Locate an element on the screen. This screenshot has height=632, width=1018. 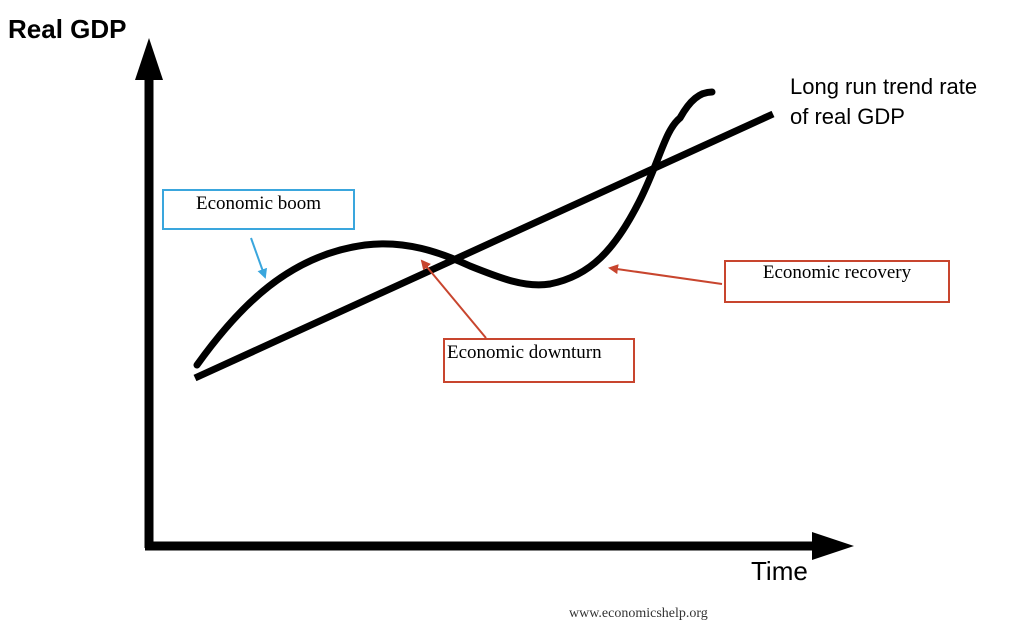
trend-line-label: Long run trend rate of real GDP is located at coordinates (902, 102).